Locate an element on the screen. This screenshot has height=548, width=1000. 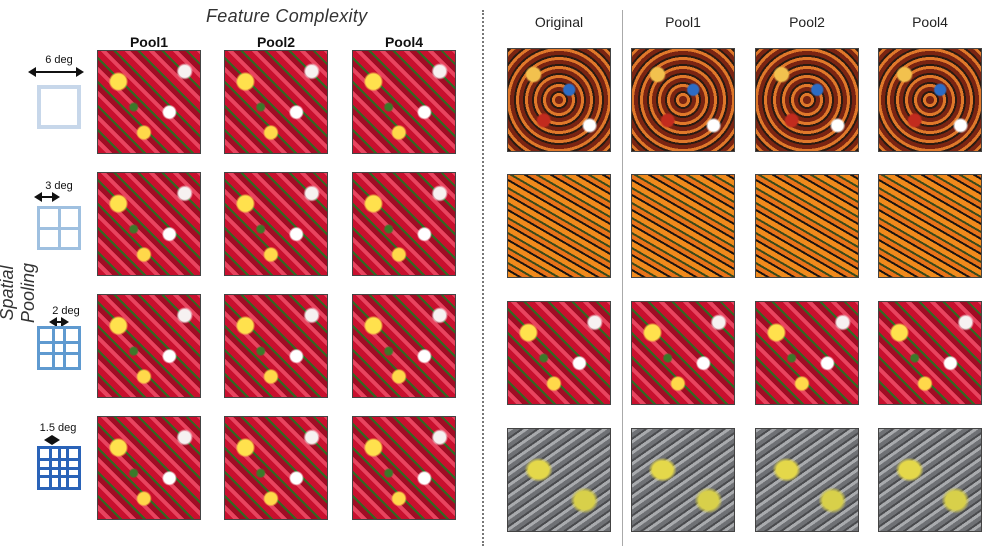
butterflies-original is located at coordinates (559, 226).